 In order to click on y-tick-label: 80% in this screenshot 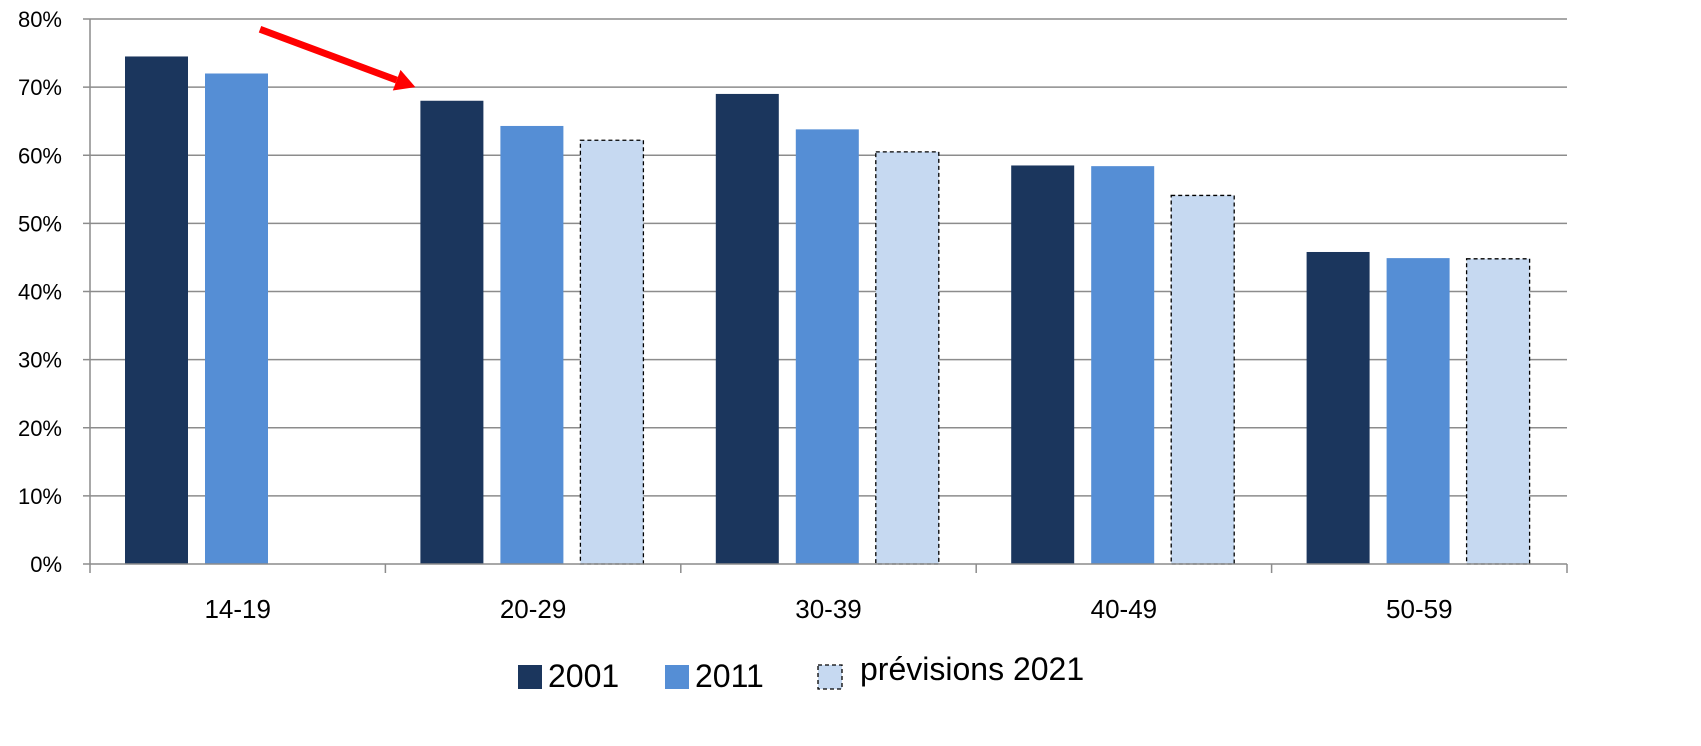, I will do `click(40, 19)`.